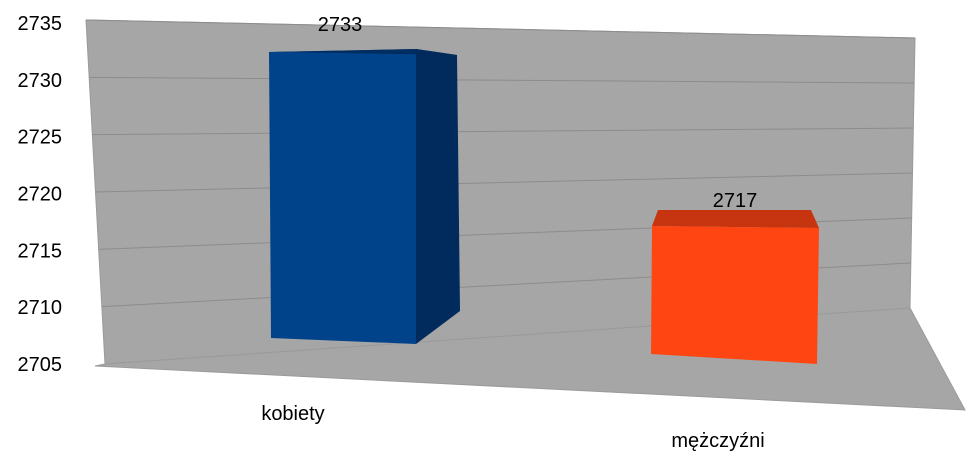  What do you see at coordinates (735, 201) in the screenshot?
I see `data-label: 2717` at bounding box center [735, 201].